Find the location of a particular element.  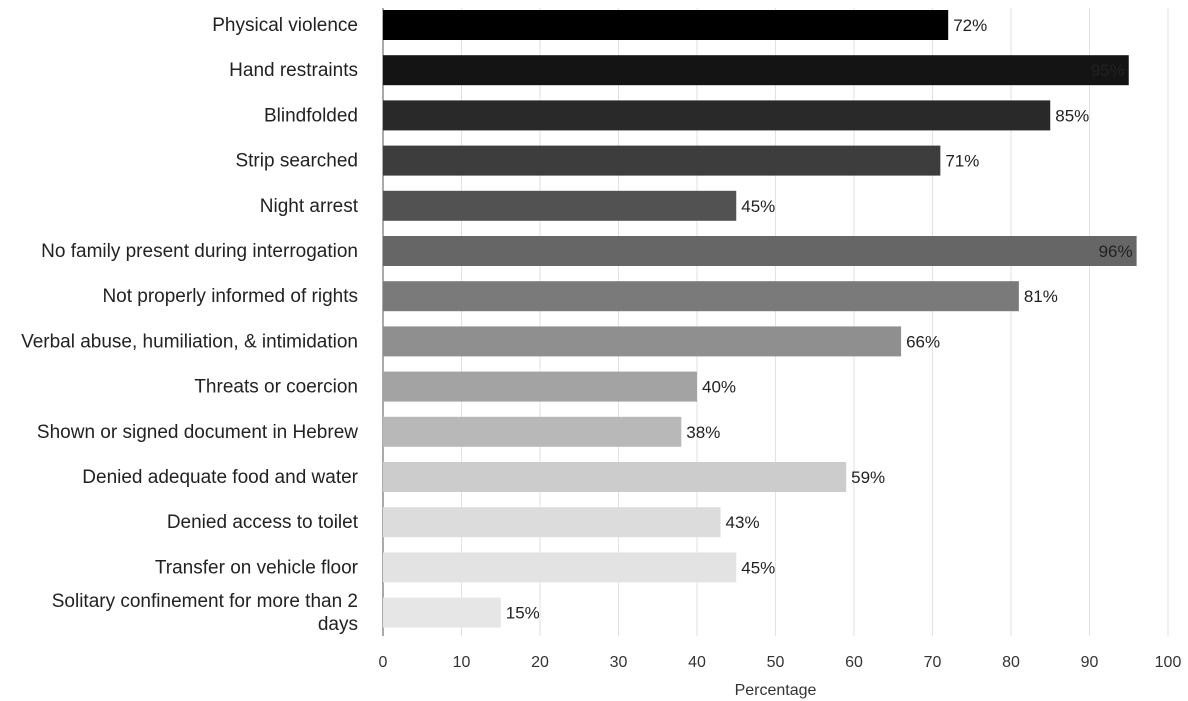

value-label: 71% is located at coordinates (962, 161).